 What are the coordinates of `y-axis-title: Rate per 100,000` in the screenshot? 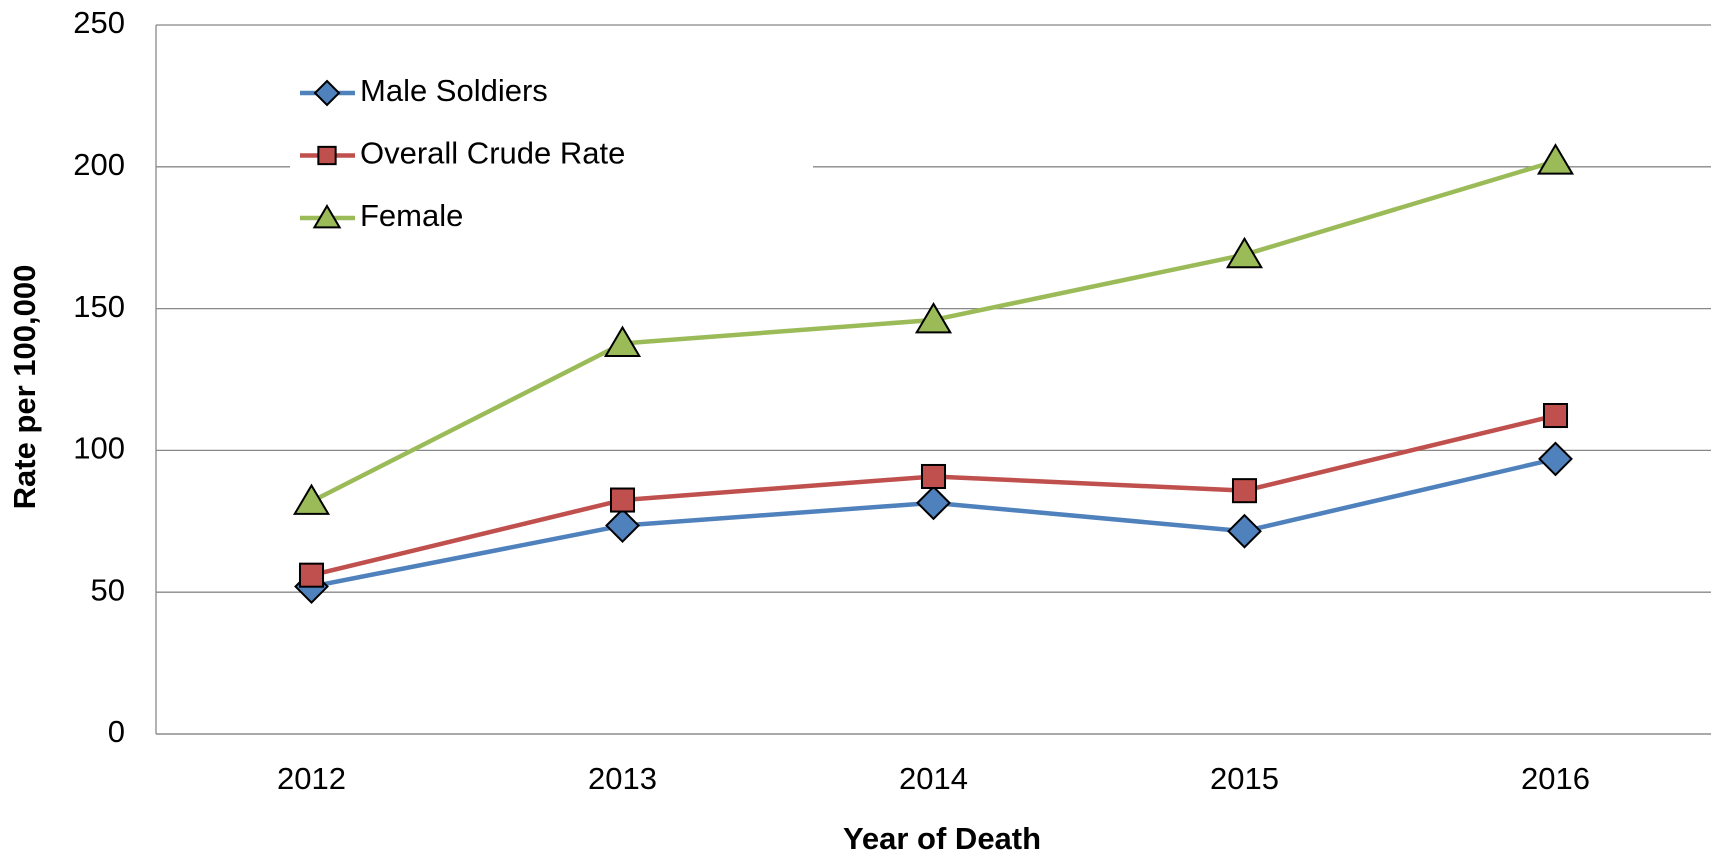 It's located at (24, 387).